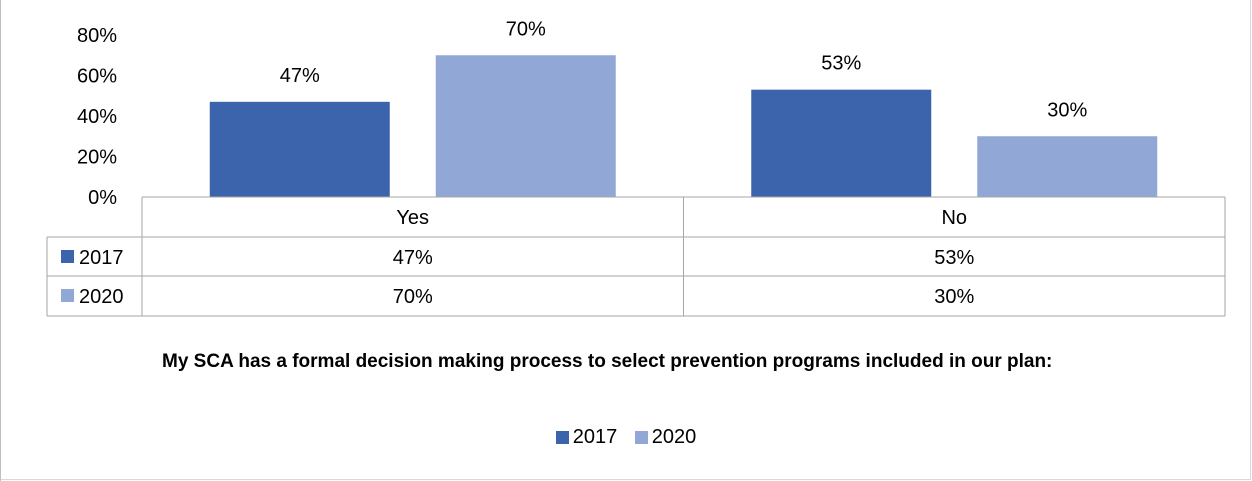  Describe the element at coordinates (526, 29) in the screenshot. I see `data-label: 70%` at that location.